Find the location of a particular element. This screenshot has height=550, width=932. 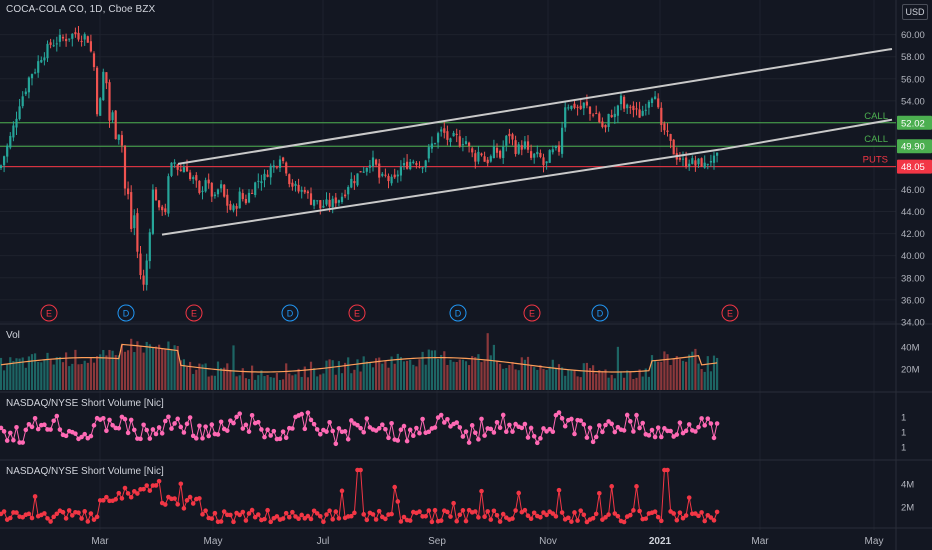

short-volume-pane-label-2: NASDAQ/NYSE Short Volume [Nic] is located at coordinates (85, 471).